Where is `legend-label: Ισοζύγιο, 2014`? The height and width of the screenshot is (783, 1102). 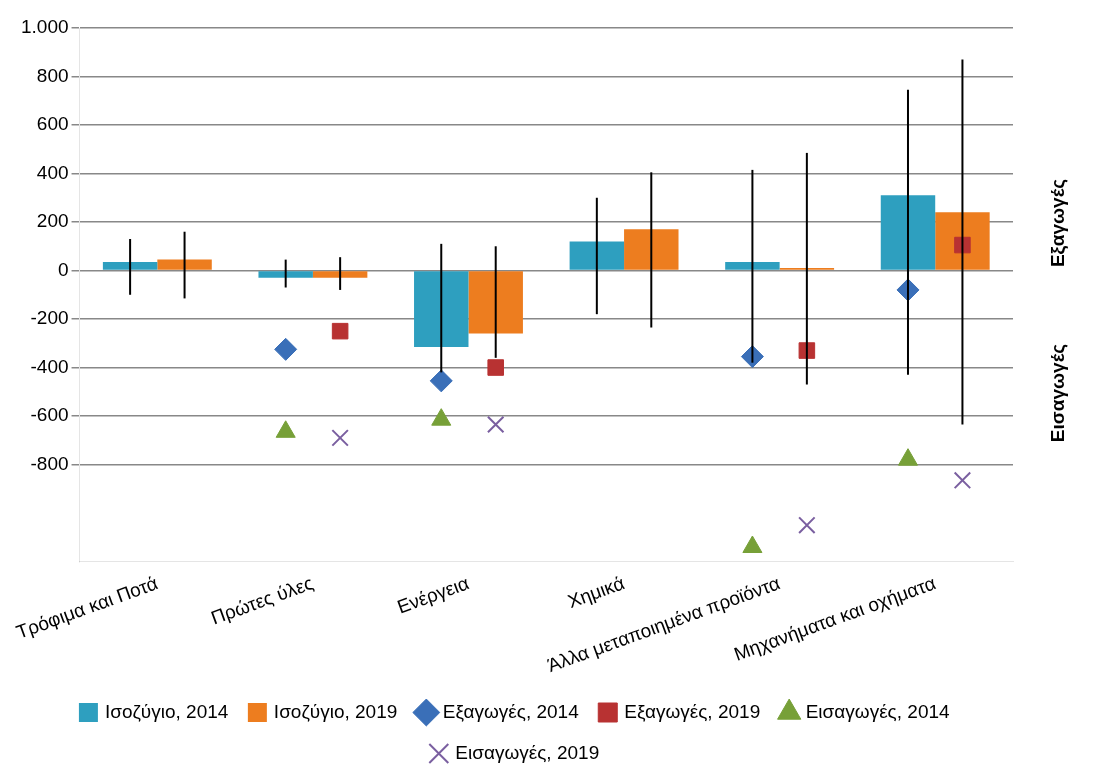 legend-label: Ισοζύγιο, 2014 is located at coordinates (166, 711).